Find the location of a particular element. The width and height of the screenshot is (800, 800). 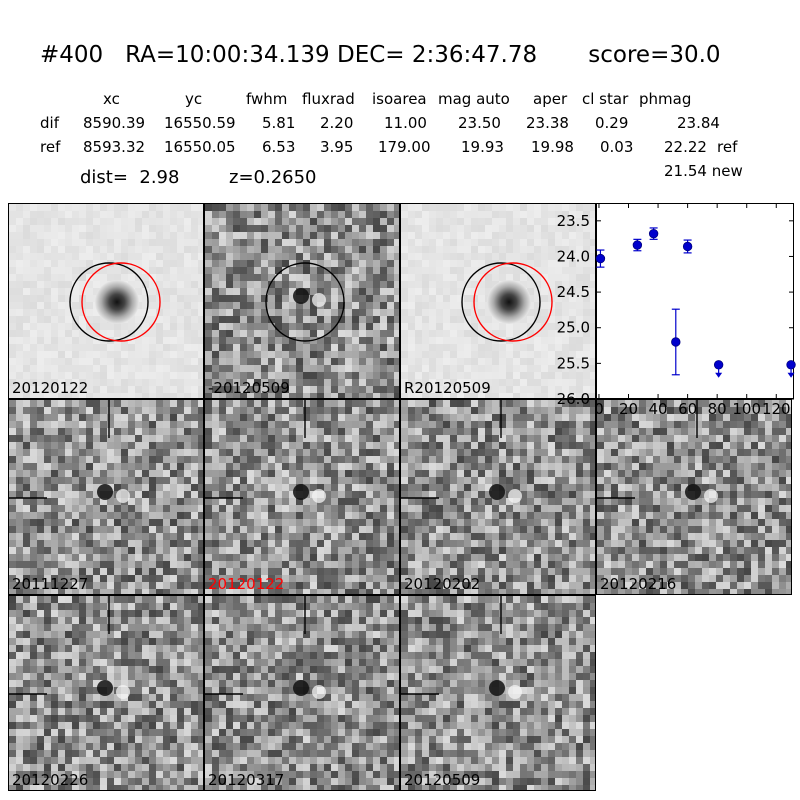

cell-fwhm: 5.81 is located at coordinates (279, 123).